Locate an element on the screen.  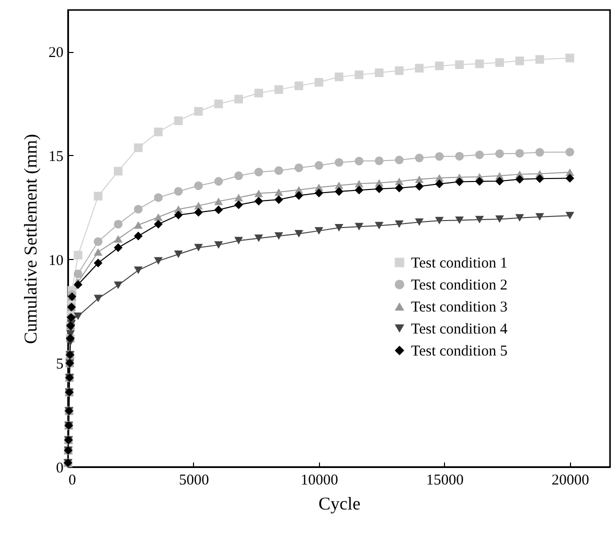
x-axis-title: Cycle is located at coordinates (339, 504).